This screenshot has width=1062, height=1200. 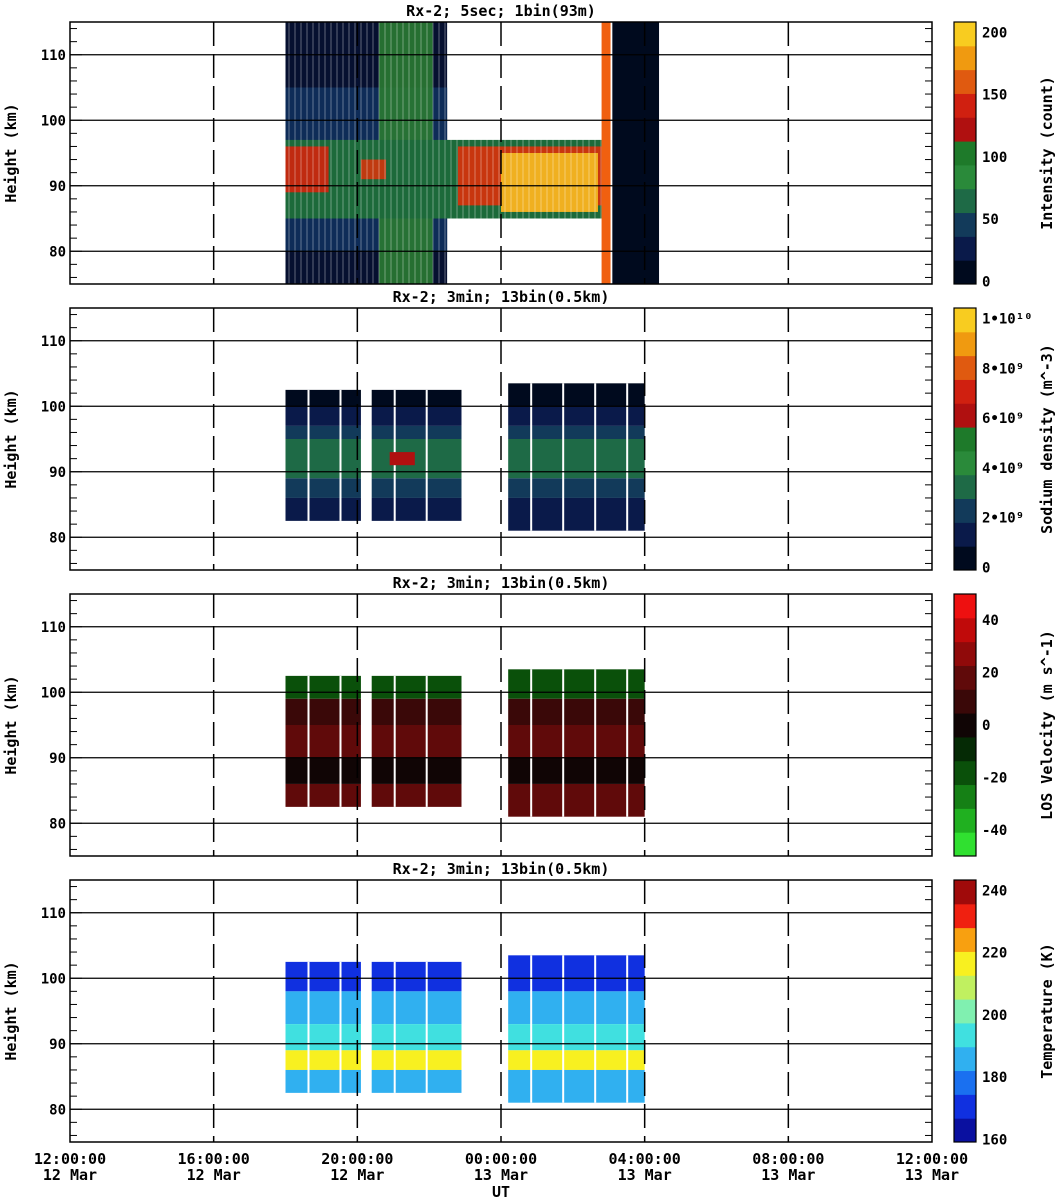 What do you see at coordinates (994, 831) in the screenshot?
I see `colorbar-tick-label: -40` at bounding box center [994, 831].